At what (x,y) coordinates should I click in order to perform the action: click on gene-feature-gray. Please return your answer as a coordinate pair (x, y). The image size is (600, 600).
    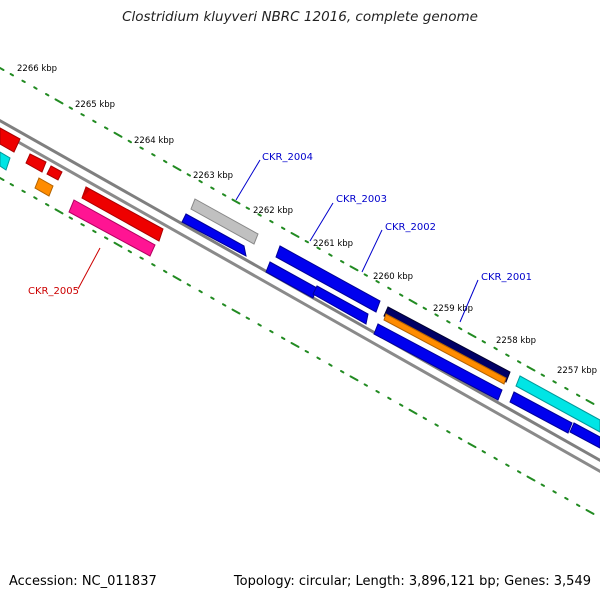
    Looking at the image, I should click on (224, 221).